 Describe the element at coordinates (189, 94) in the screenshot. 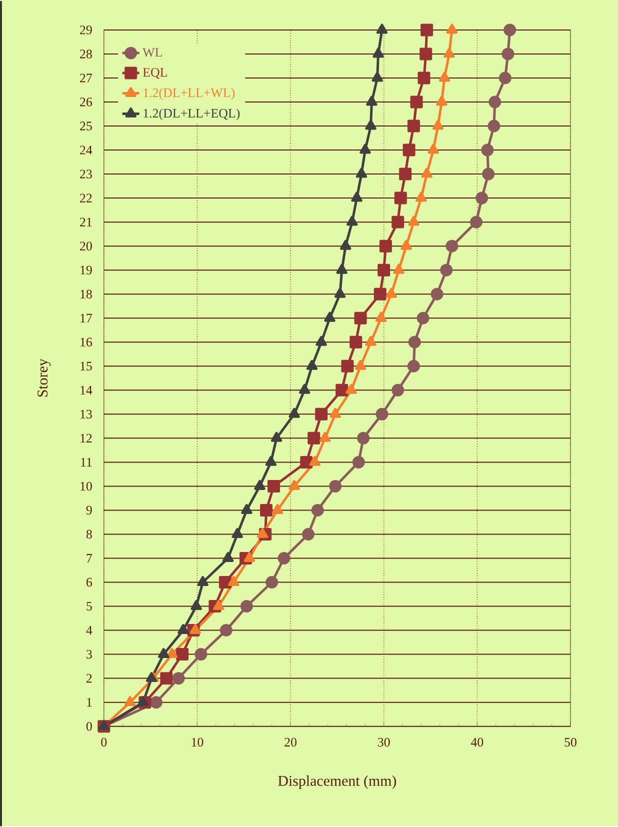

I see `legend-label: 1.2(DL+LL+WL)` at that location.